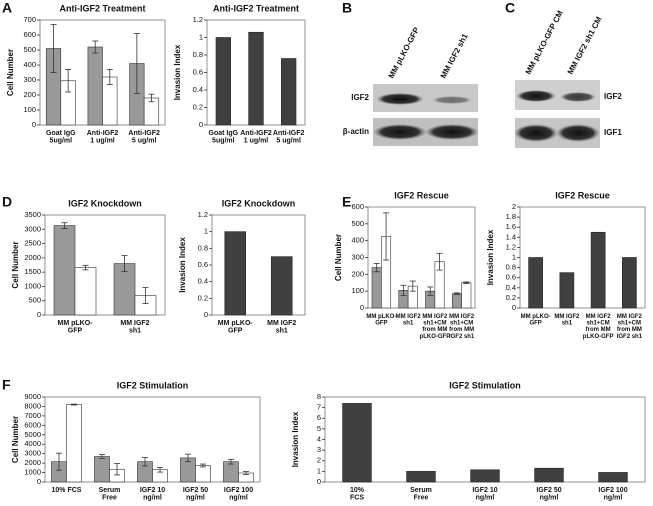 Image resolution: width=653 pixels, height=506 pixels. I want to click on row-label: IGF1, so click(613, 132).